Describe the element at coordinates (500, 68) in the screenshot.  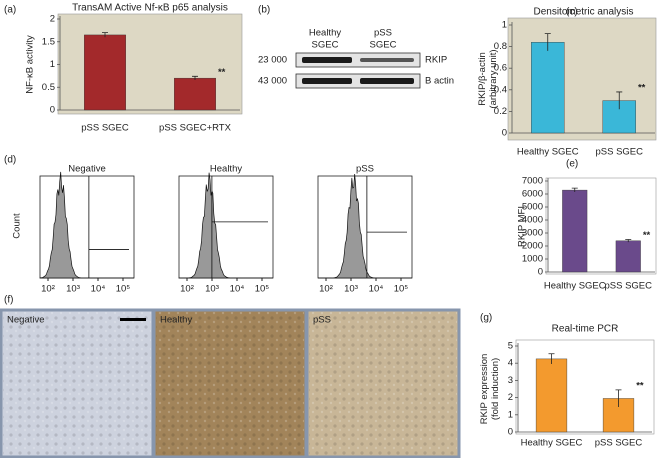
I see `y-tick-label: 0.6` at that location.